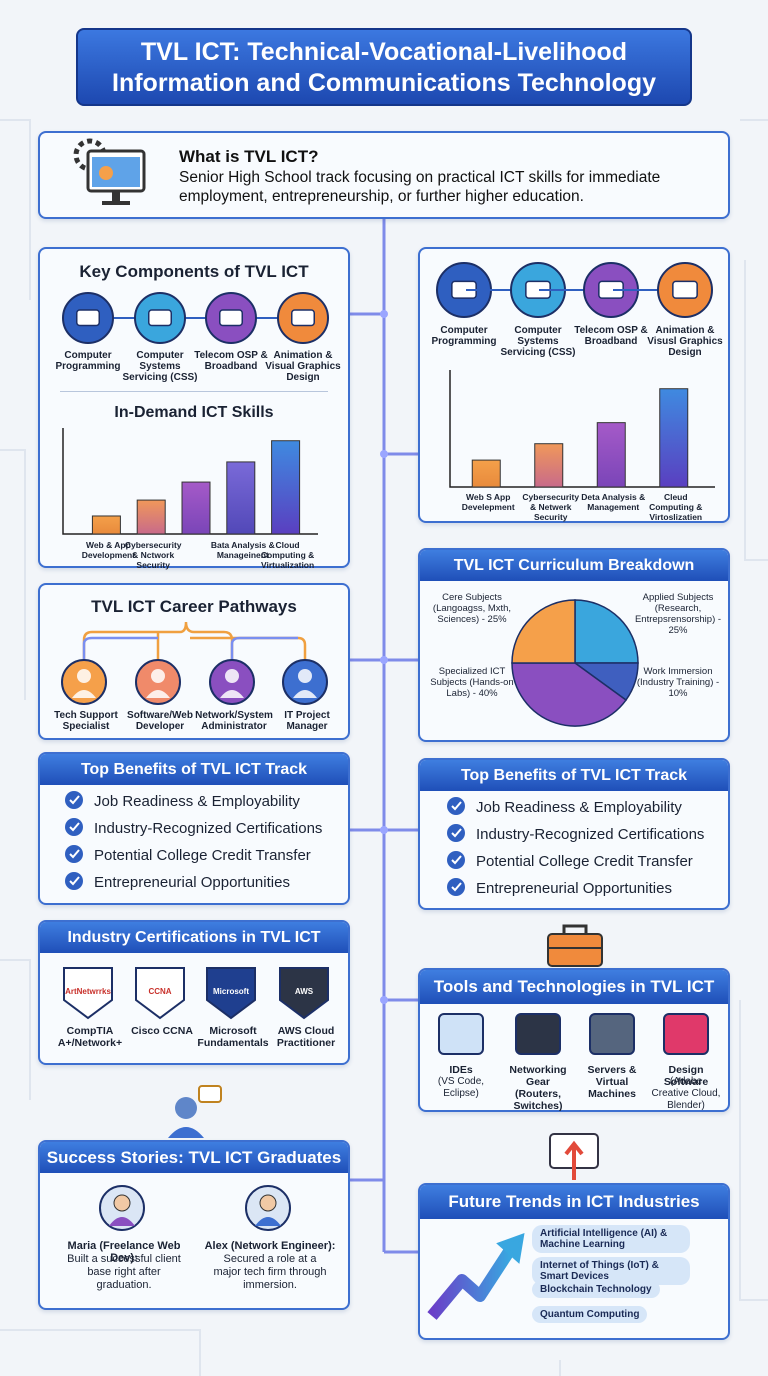 The height and width of the screenshot is (1376, 768). What do you see at coordinates (233, 1037) in the screenshot?
I see `cert-label: Microsoft Fundamentals` at bounding box center [233, 1037].